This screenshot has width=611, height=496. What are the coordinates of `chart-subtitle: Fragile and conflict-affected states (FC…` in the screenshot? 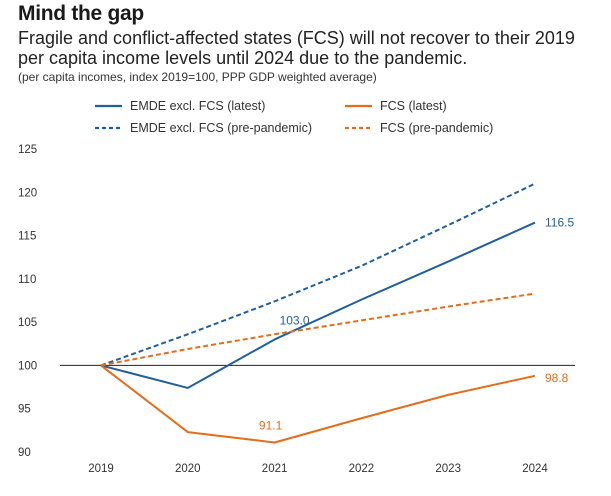 It's located at (296, 48).